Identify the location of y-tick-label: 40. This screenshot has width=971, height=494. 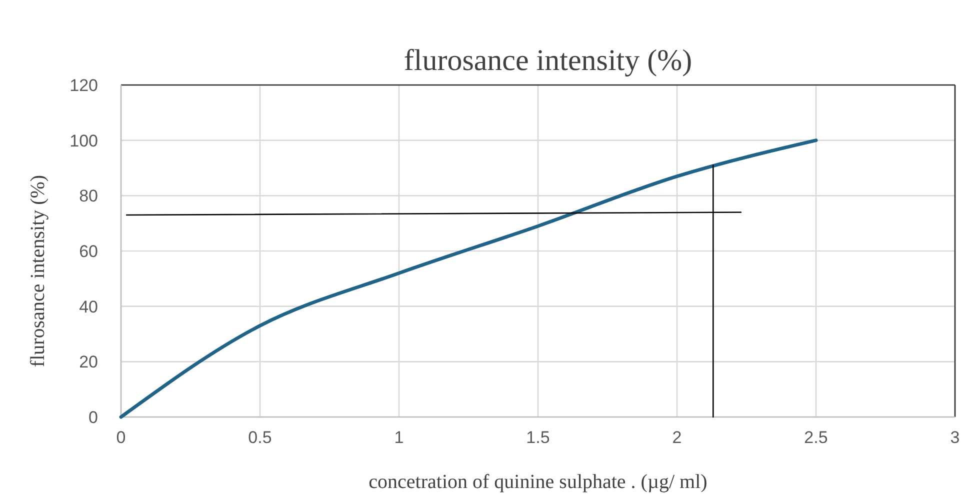
(88, 306).